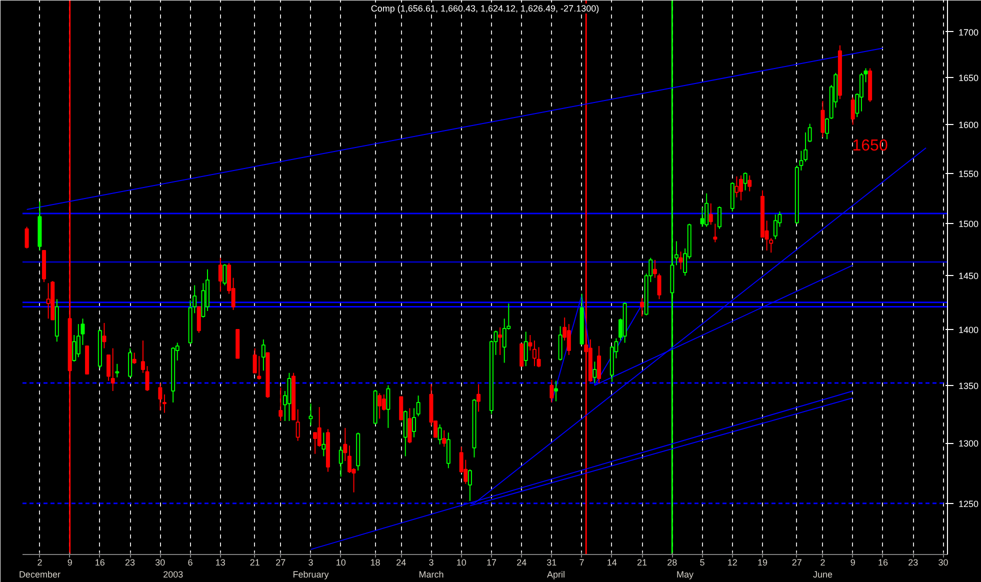 This screenshot has width=981, height=582. I want to click on x-tick-label: 6, so click(190, 563).